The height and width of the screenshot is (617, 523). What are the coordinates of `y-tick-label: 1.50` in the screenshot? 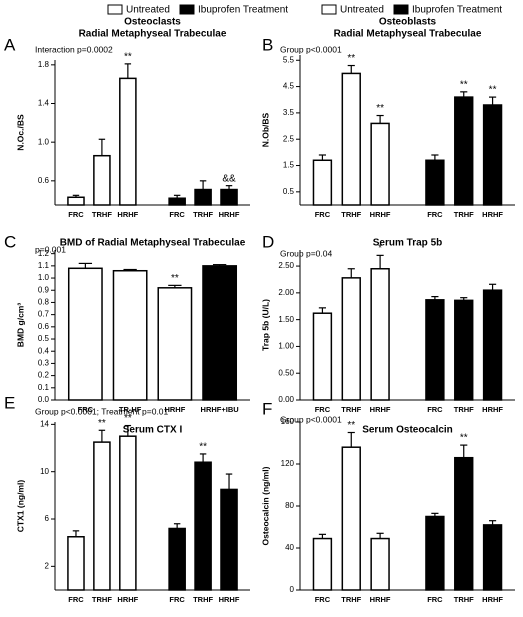 It's located at (286, 319).